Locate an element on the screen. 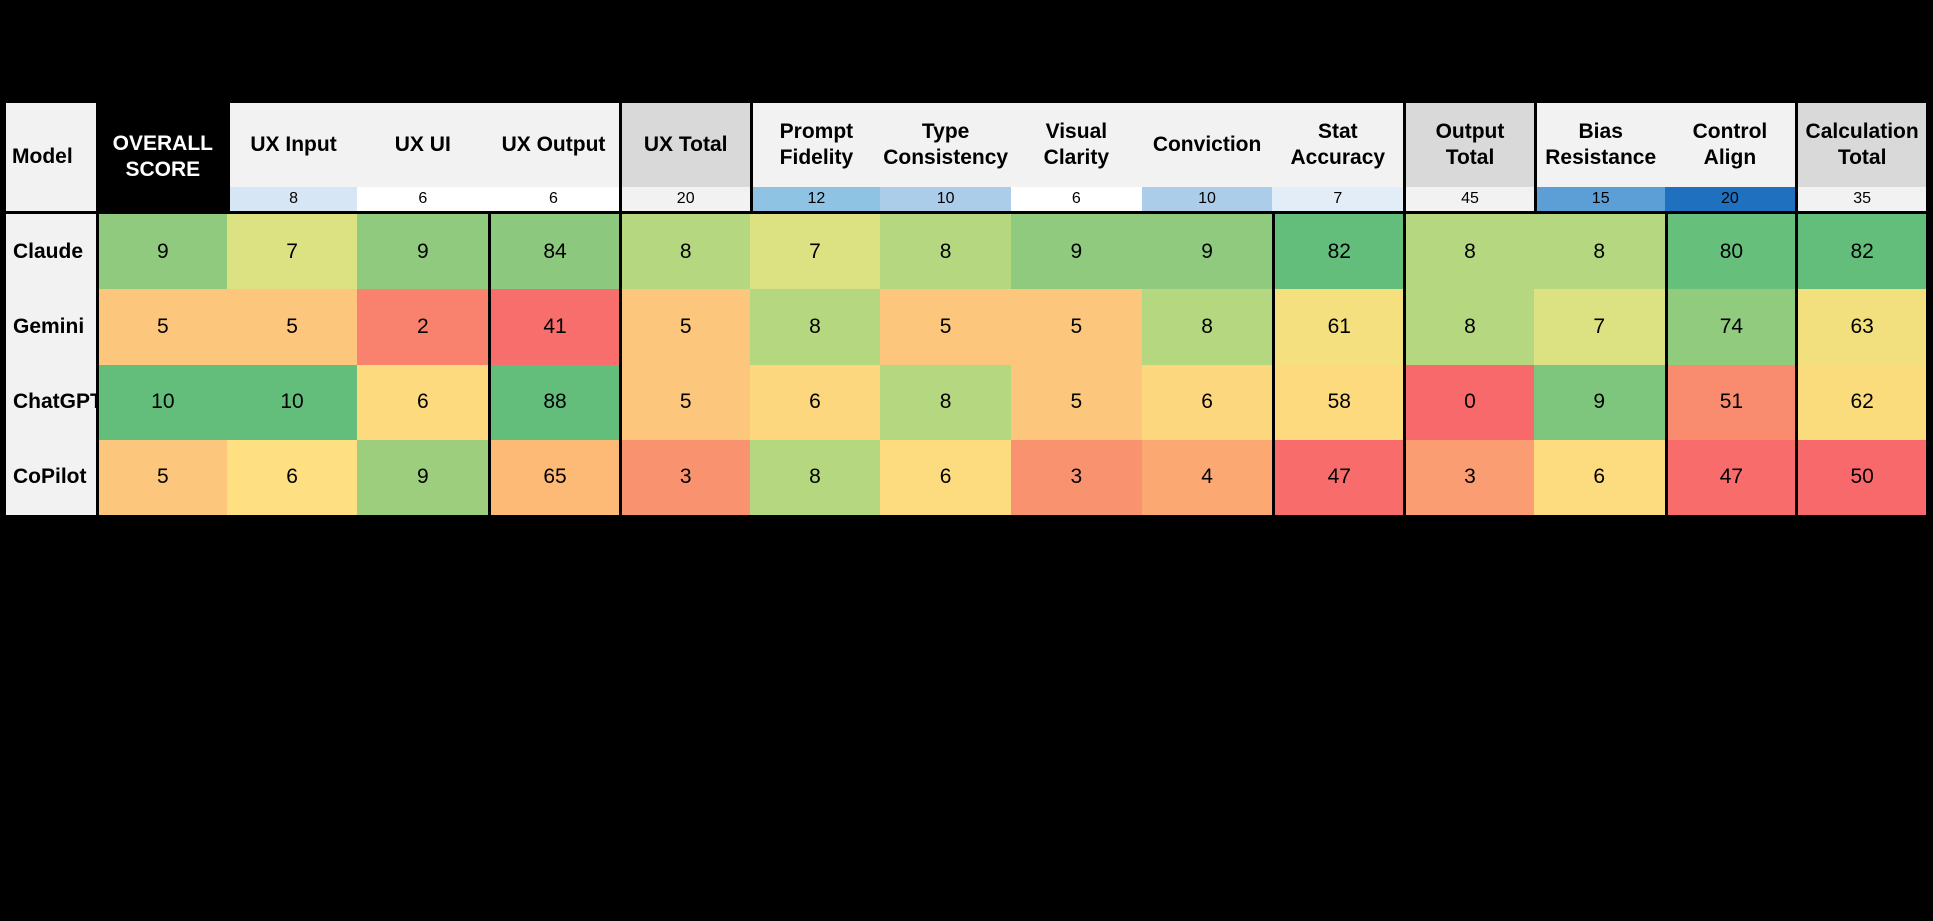 The image size is (1933, 921). col-weight-calculation-total: 35 is located at coordinates (1860, 200).